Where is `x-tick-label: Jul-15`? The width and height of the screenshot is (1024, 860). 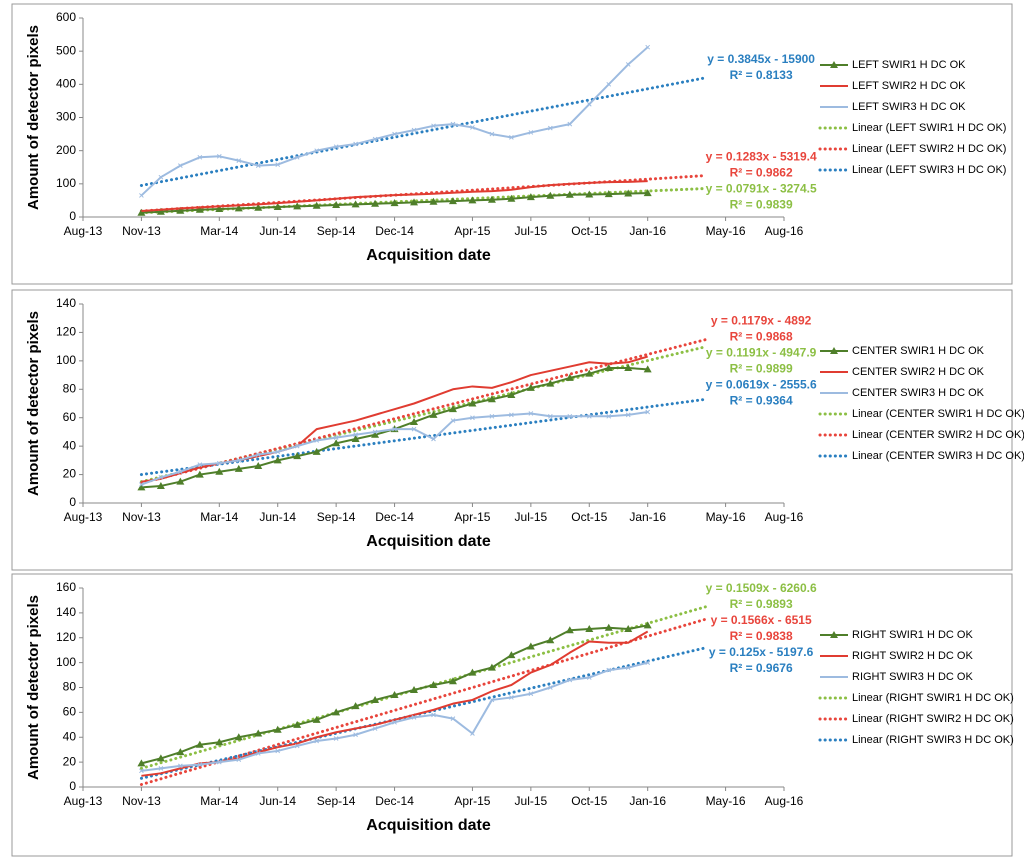
x-tick-label: Jul-15 is located at coordinates (531, 801).